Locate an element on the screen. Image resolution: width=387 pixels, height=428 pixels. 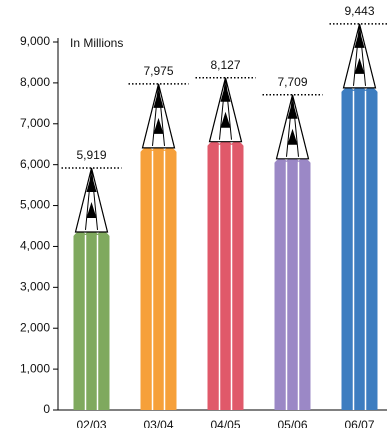
y-tick-label: 9,000 is located at coordinates (35, 41).